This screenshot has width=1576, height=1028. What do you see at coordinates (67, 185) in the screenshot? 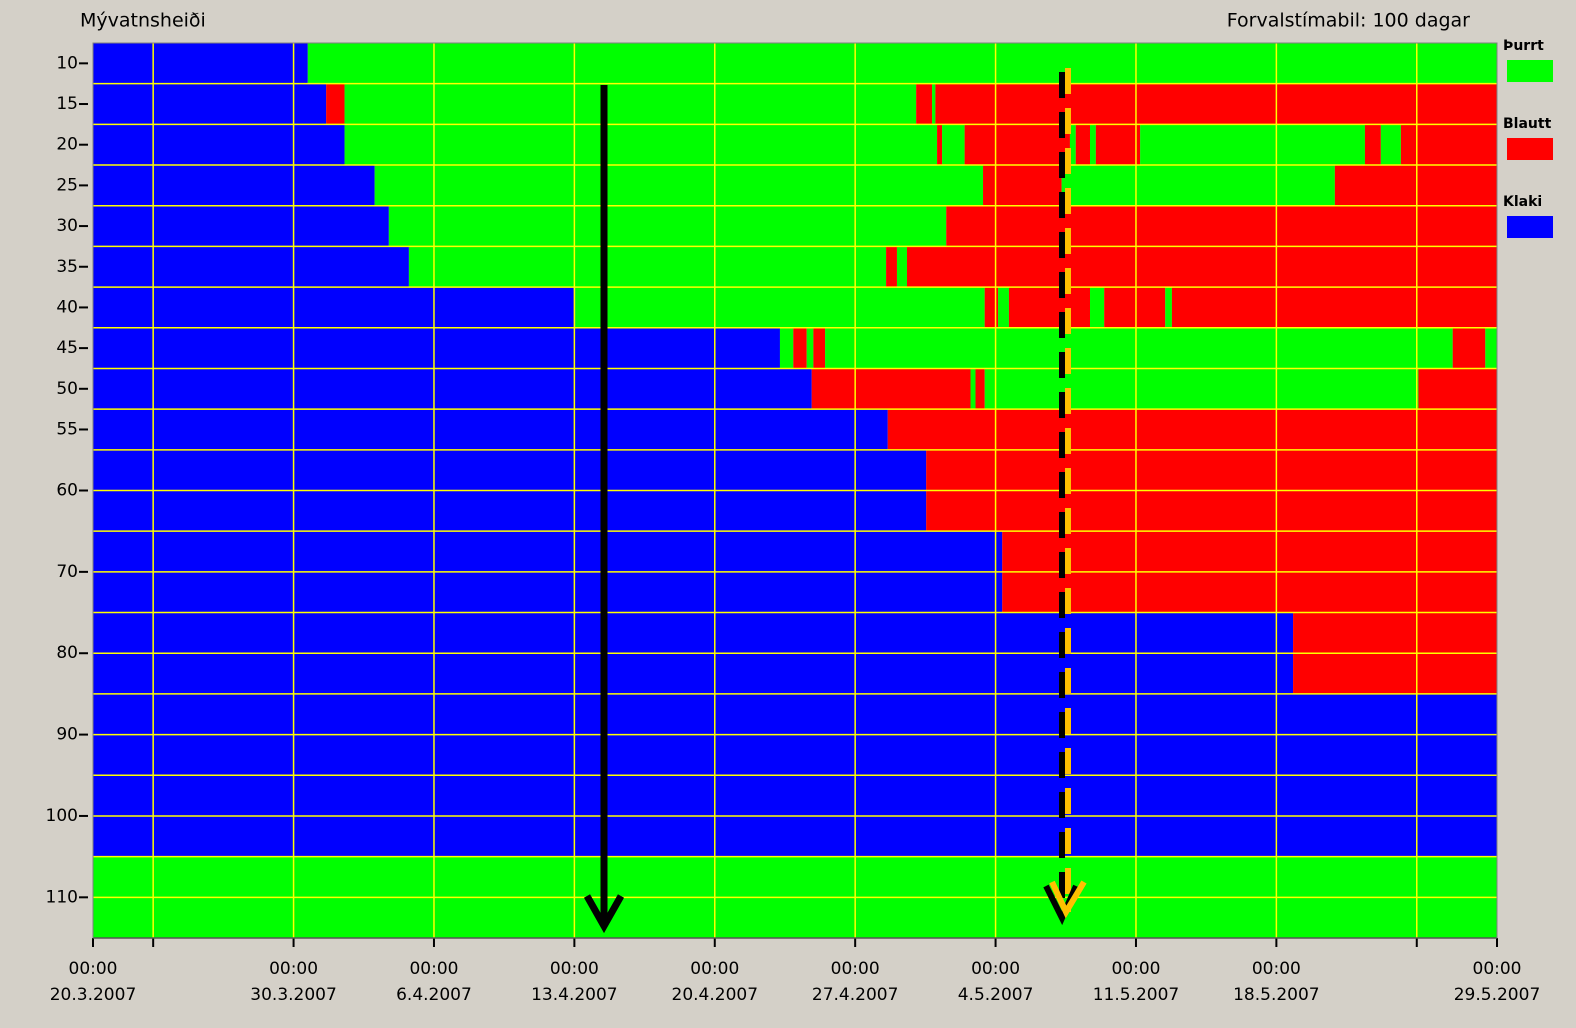
I see `y-tick-label: 25` at bounding box center [67, 185].